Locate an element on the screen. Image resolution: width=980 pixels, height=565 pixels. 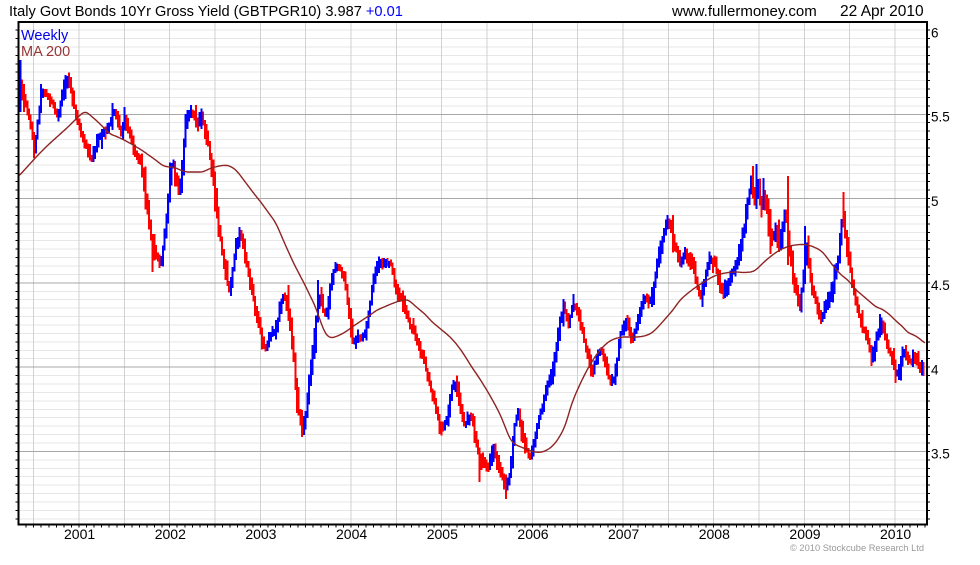
svg-text: 2004 is located at coordinates (351, 534).